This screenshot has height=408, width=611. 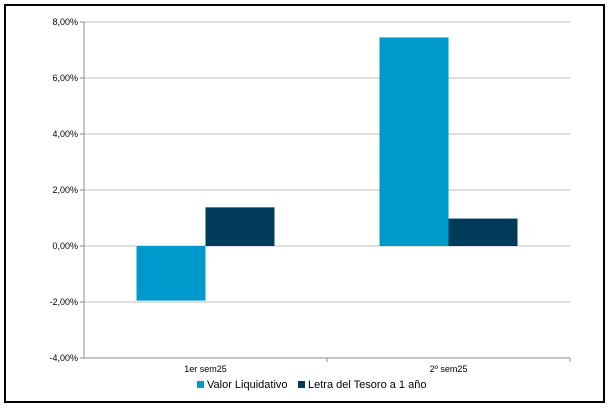 I want to click on y-tick-label: 4,00%, so click(x=65, y=134).